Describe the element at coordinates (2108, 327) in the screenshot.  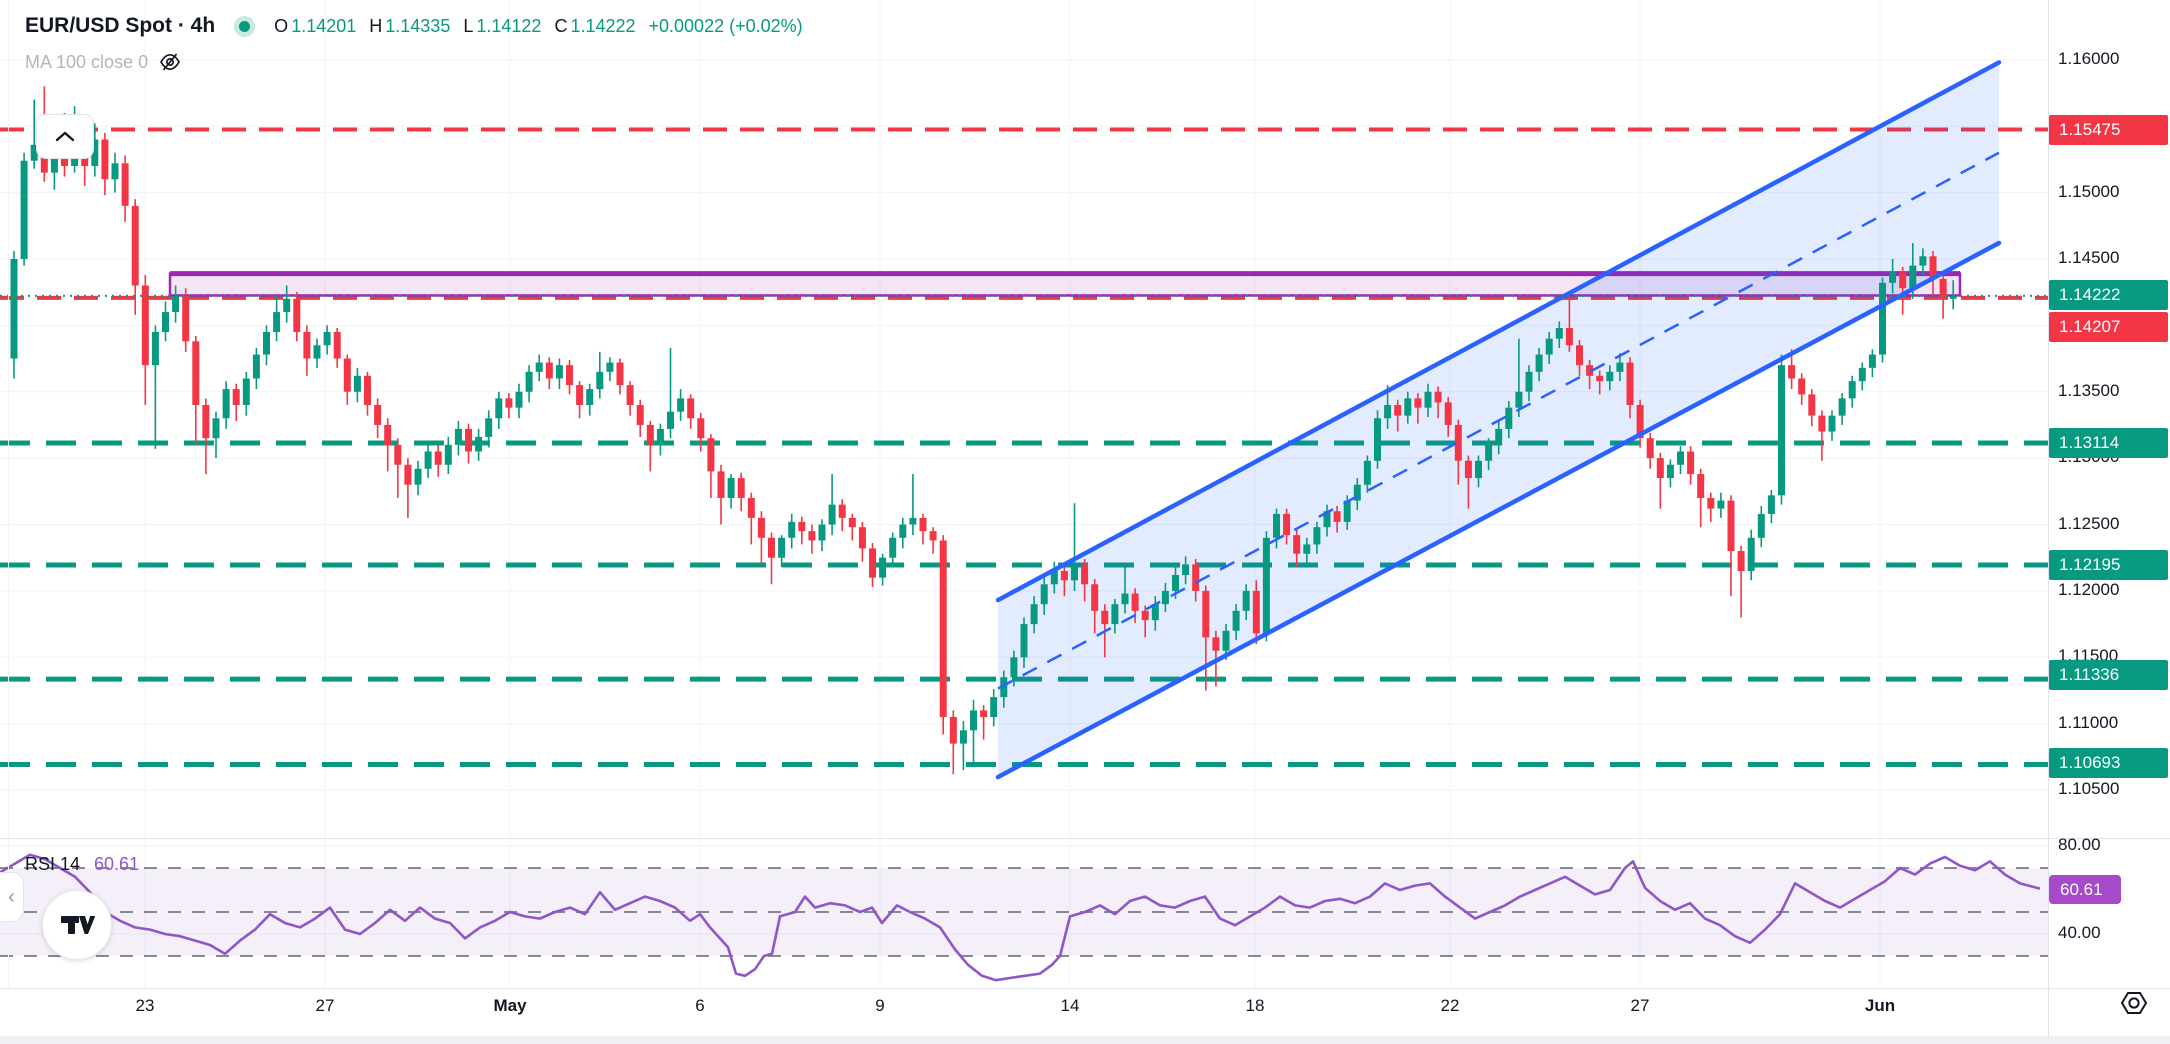
I see `price-level-badge: 1.14207` at that location.